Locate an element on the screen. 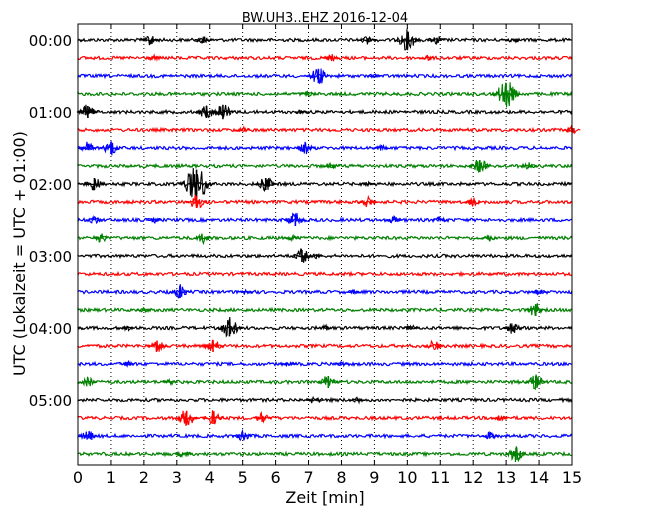 The image size is (650, 520). y-tick-label: 05:00 is located at coordinates (50, 401).